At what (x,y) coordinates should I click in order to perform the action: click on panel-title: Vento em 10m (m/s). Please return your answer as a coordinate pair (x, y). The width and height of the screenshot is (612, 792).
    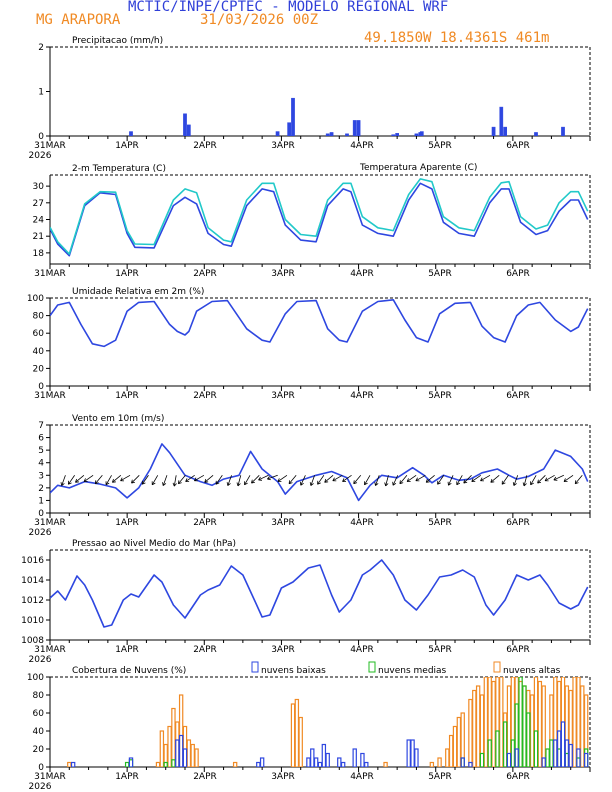
    Looking at the image, I should click on (118, 419).